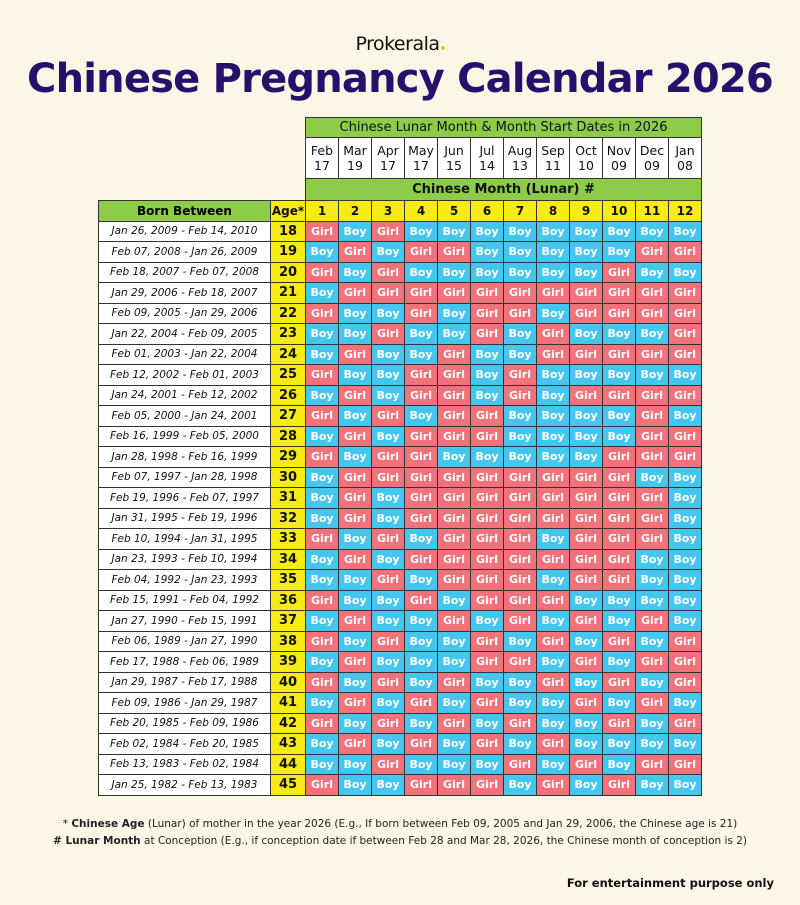  What do you see at coordinates (288, 539) in the screenshot?
I see `age-cell: 33` at bounding box center [288, 539].